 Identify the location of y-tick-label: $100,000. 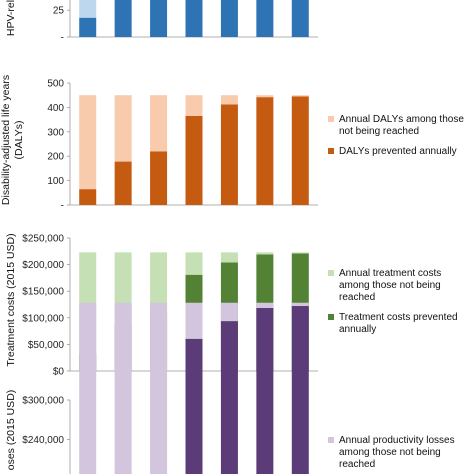
(43, 318).